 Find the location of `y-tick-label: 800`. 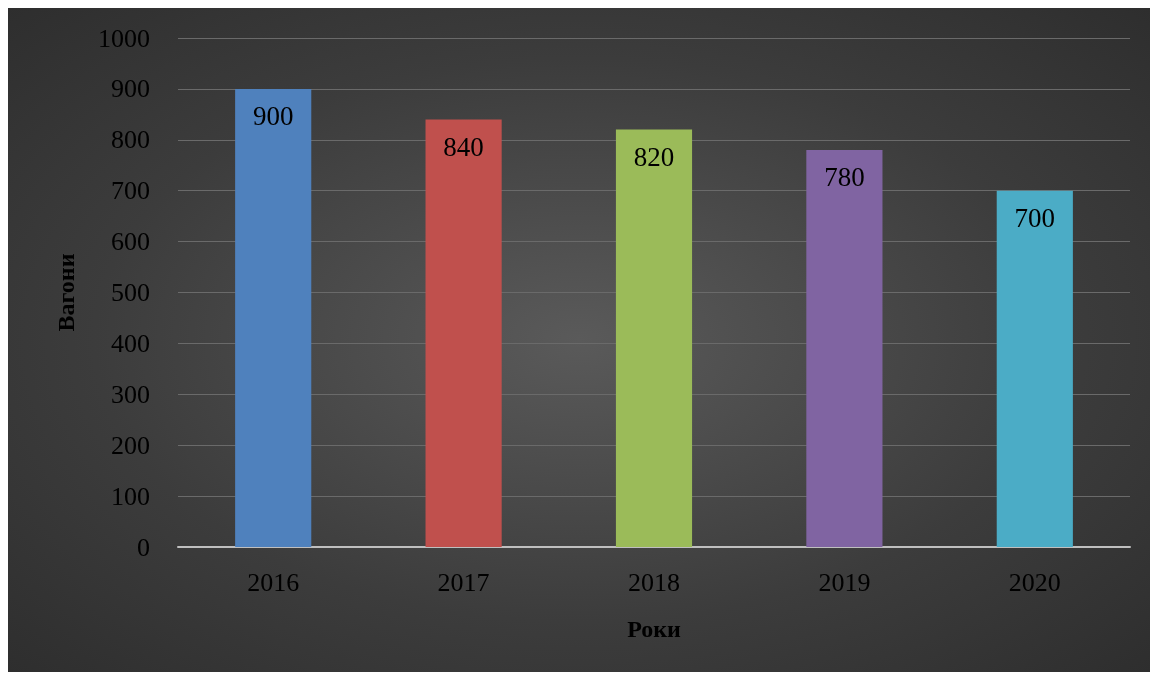

y-tick-label: 800 is located at coordinates (130, 140).